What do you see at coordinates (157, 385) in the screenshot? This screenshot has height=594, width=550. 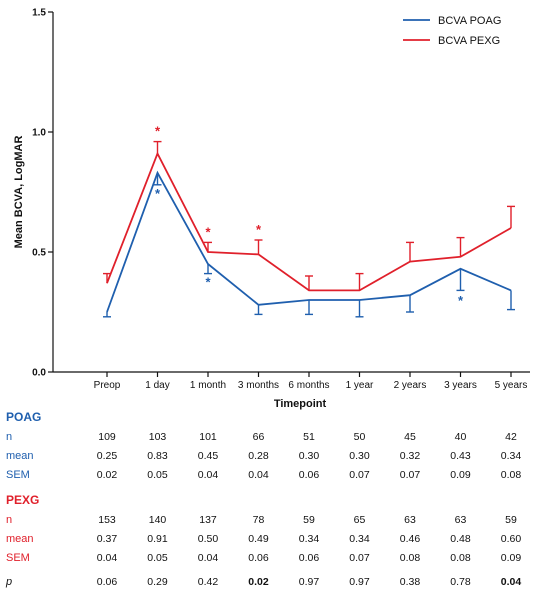 I see `x-tick-label: 1 day` at bounding box center [157, 385].